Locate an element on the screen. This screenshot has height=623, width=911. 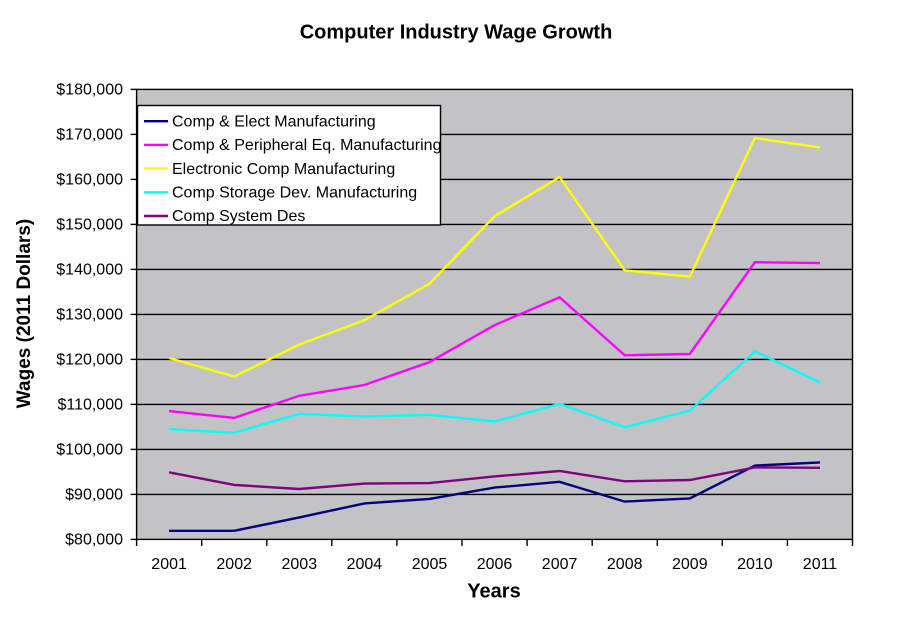
svg-text: $180,000 is located at coordinates (89, 90).